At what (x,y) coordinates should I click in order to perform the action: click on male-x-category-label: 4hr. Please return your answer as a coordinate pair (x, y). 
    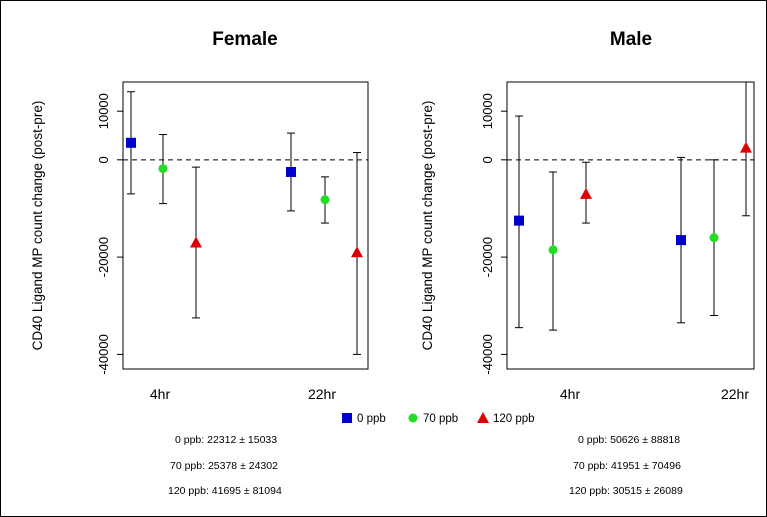
    Looking at the image, I should click on (570, 394).